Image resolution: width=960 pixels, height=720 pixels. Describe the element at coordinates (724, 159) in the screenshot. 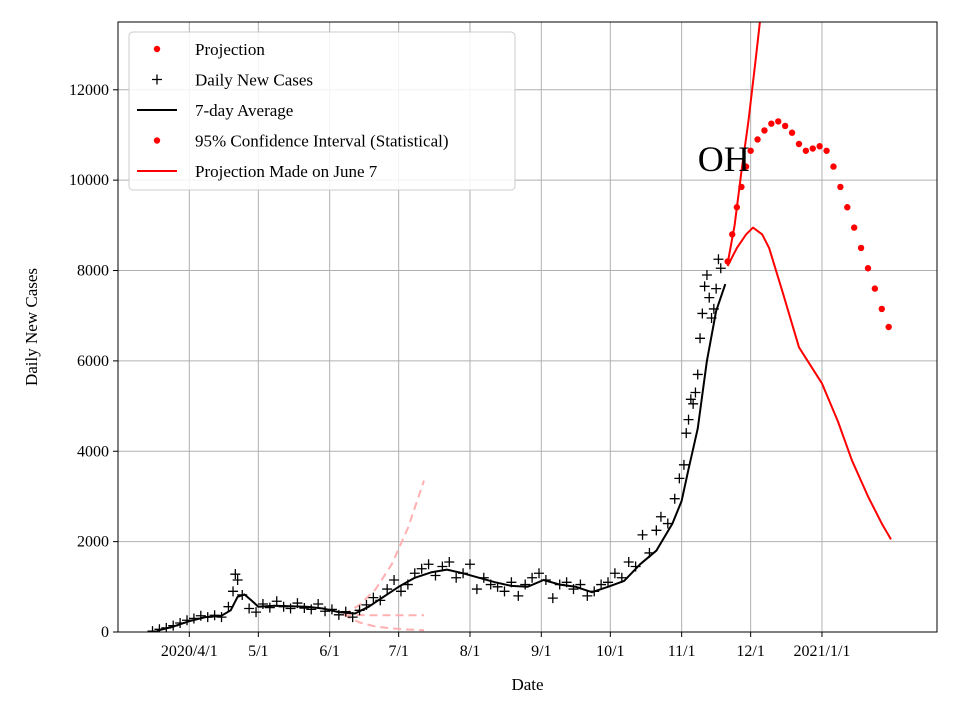

I see `chart-annotation: OH` at that location.